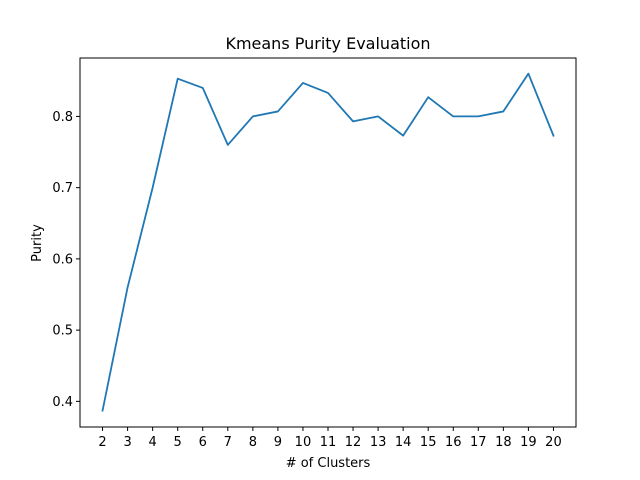 This screenshot has height=480, width=640. Describe the element at coordinates (327, 43) in the screenshot. I see `chart-title: Kmeans Purity Evaluation` at that location.